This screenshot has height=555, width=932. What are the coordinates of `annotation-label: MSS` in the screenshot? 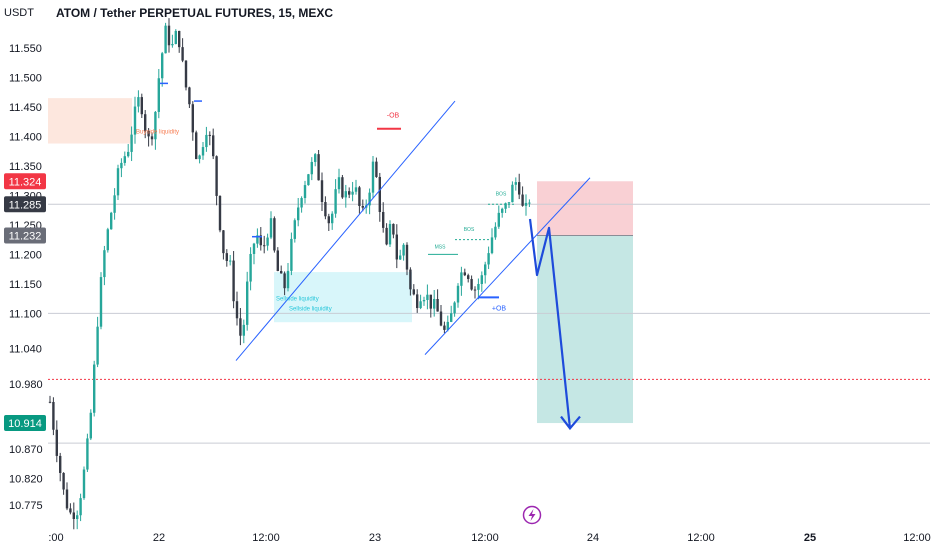 It's located at (441, 247).